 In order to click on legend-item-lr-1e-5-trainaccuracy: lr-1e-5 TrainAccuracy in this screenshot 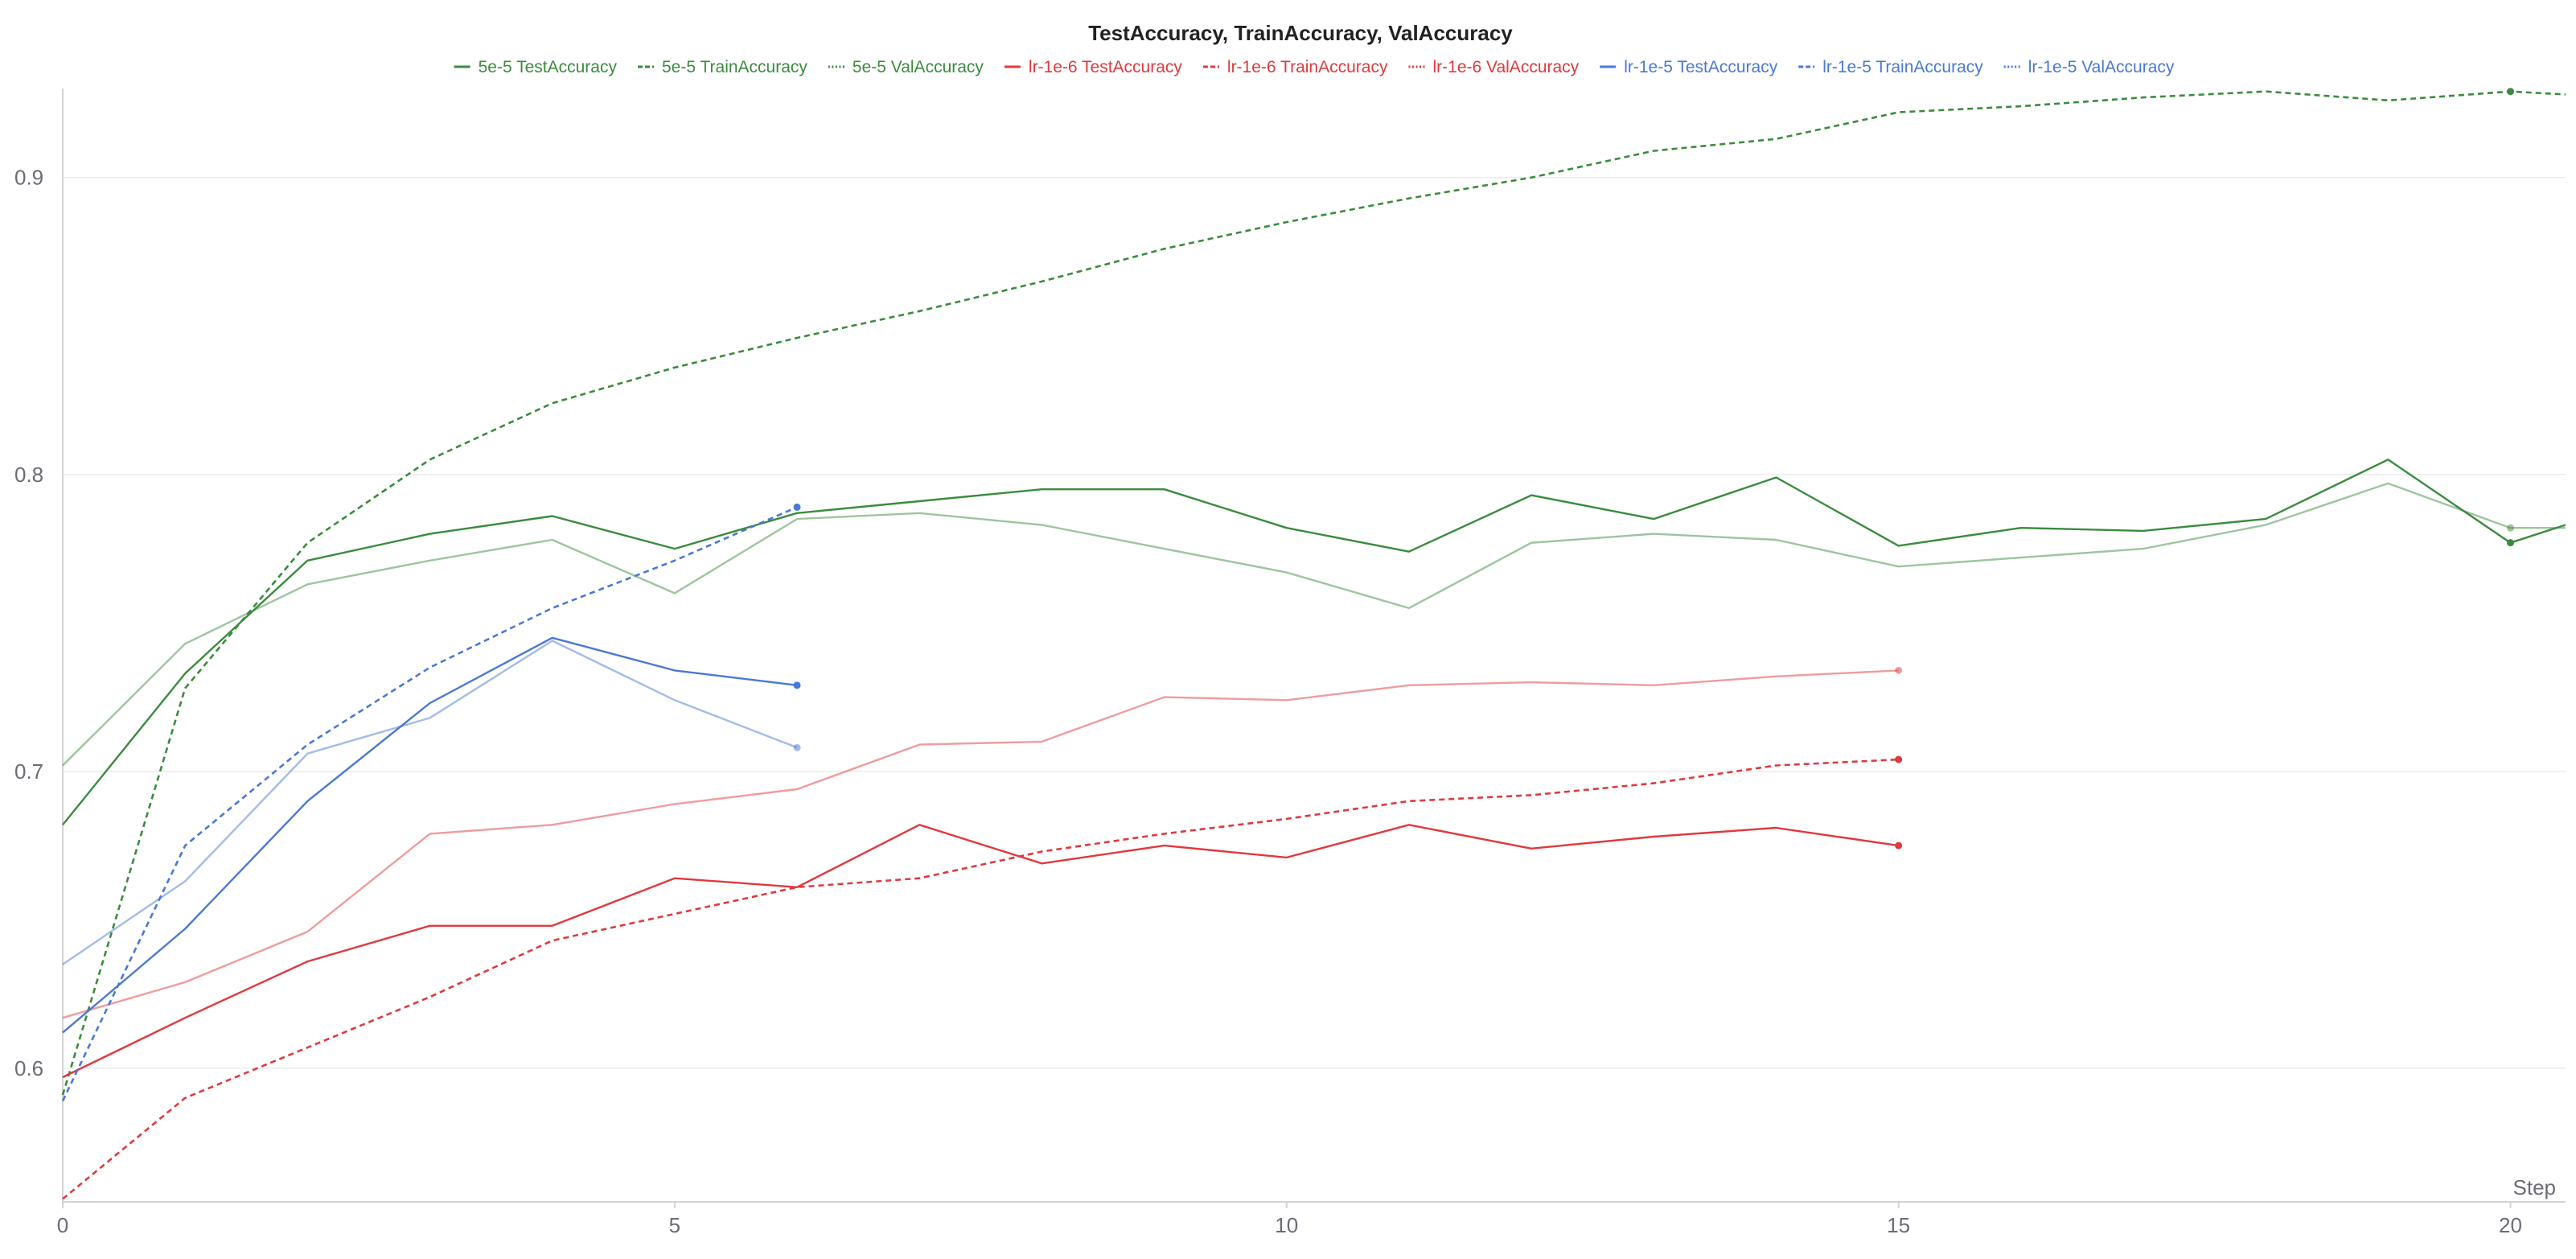, I will do `click(1890, 67)`.